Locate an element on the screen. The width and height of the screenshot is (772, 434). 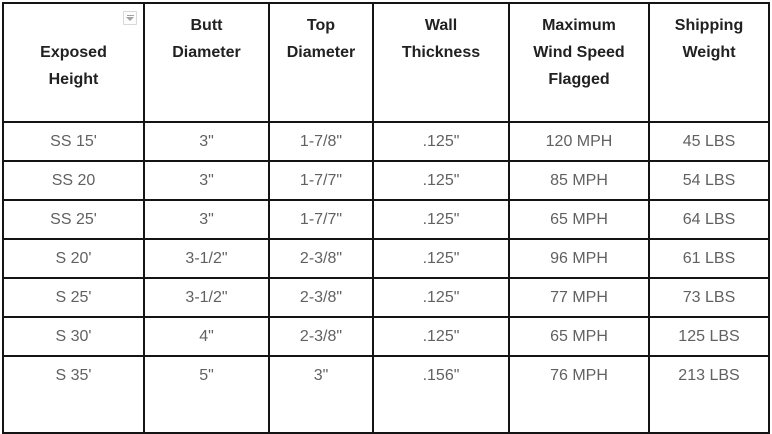
cell-shipping-weight: 73 LBS is located at coordinates (709, 297).